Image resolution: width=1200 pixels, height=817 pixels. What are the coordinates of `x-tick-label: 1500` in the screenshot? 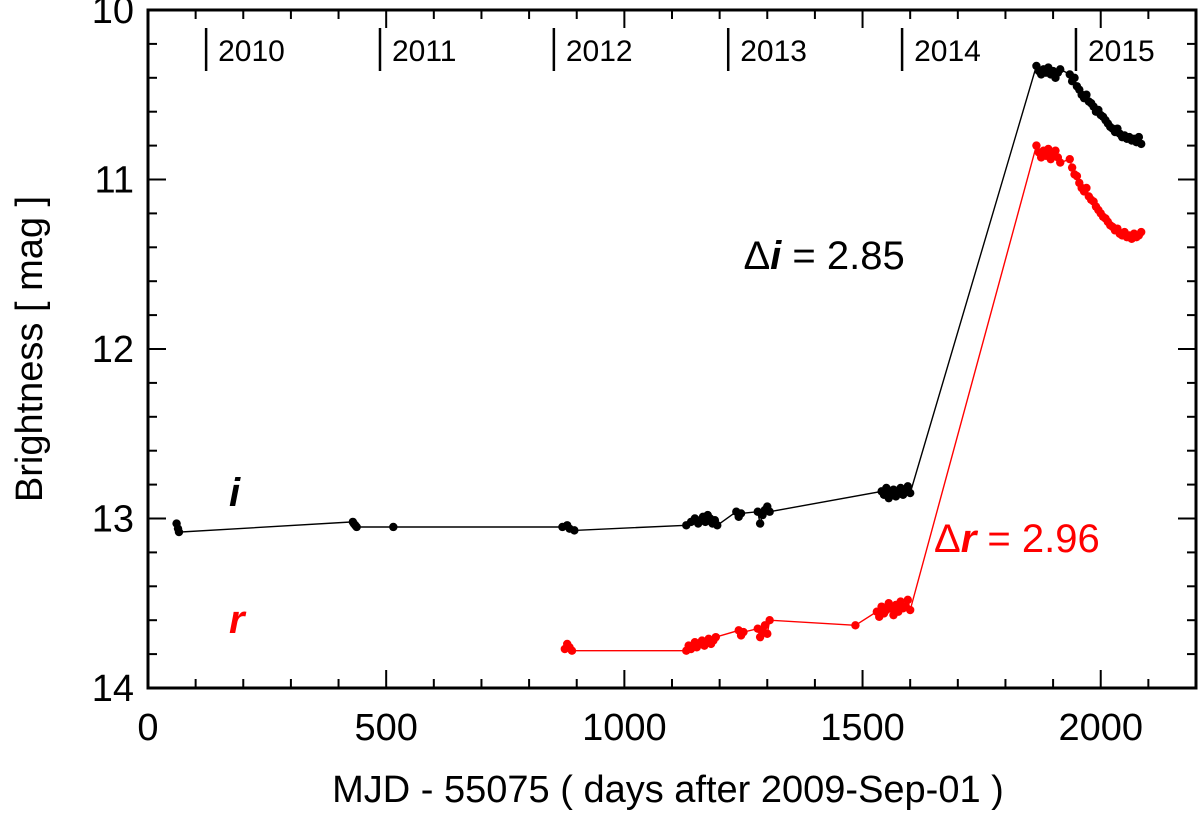 It's located at (862, 728).